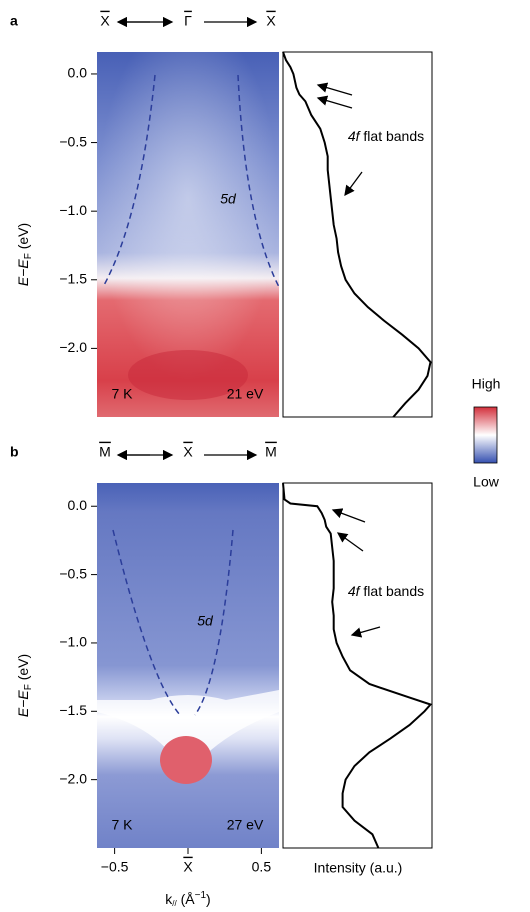 This screenshot has height=912, width=530. Describe the element at coordinates (14, 21) in the screenshot. I see `panel-label: a` at that location.